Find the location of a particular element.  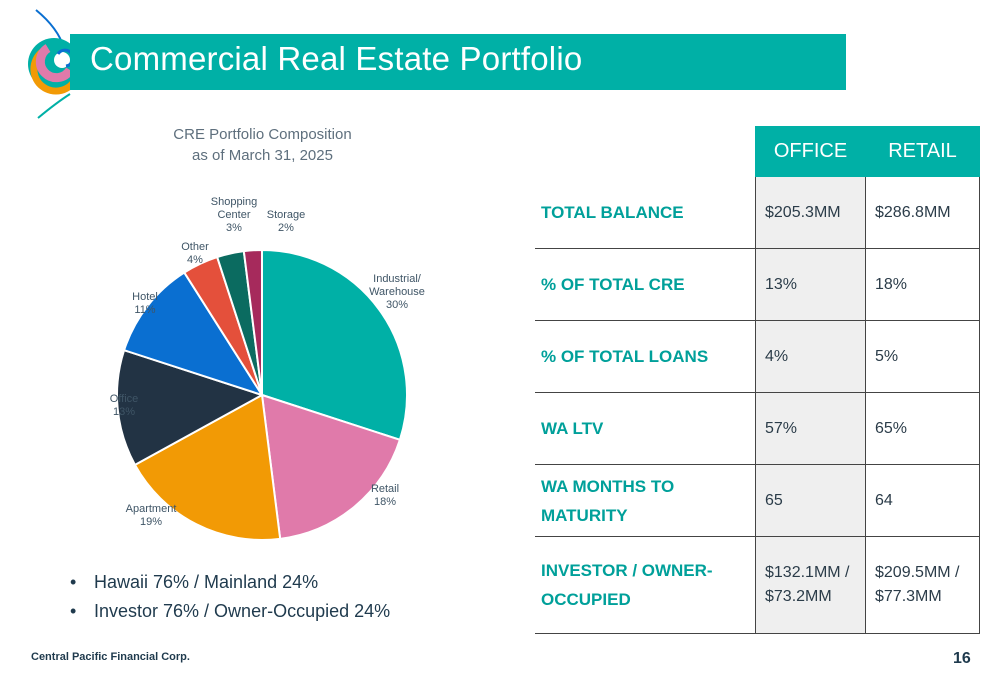

table-row: TOTAL BALANCE $205.3MM $286.8MM is located at coordinates (757, 212).